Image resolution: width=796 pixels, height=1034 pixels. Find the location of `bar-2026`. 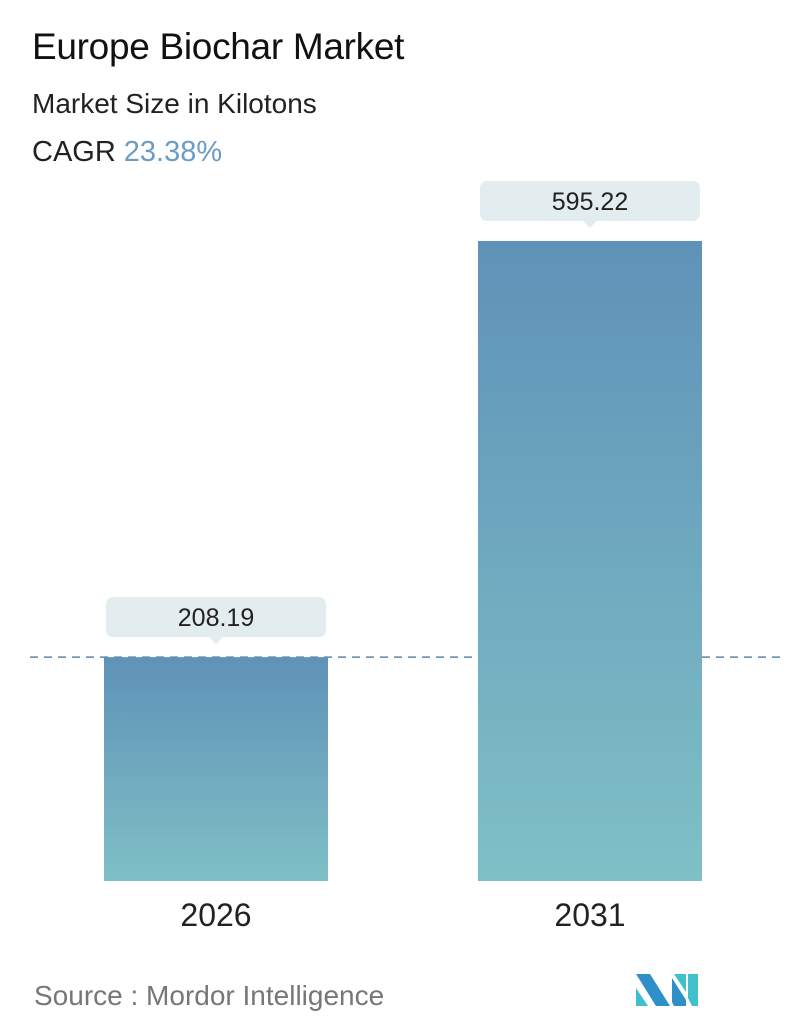

bar-2026 is located at coordinates (216, 769).